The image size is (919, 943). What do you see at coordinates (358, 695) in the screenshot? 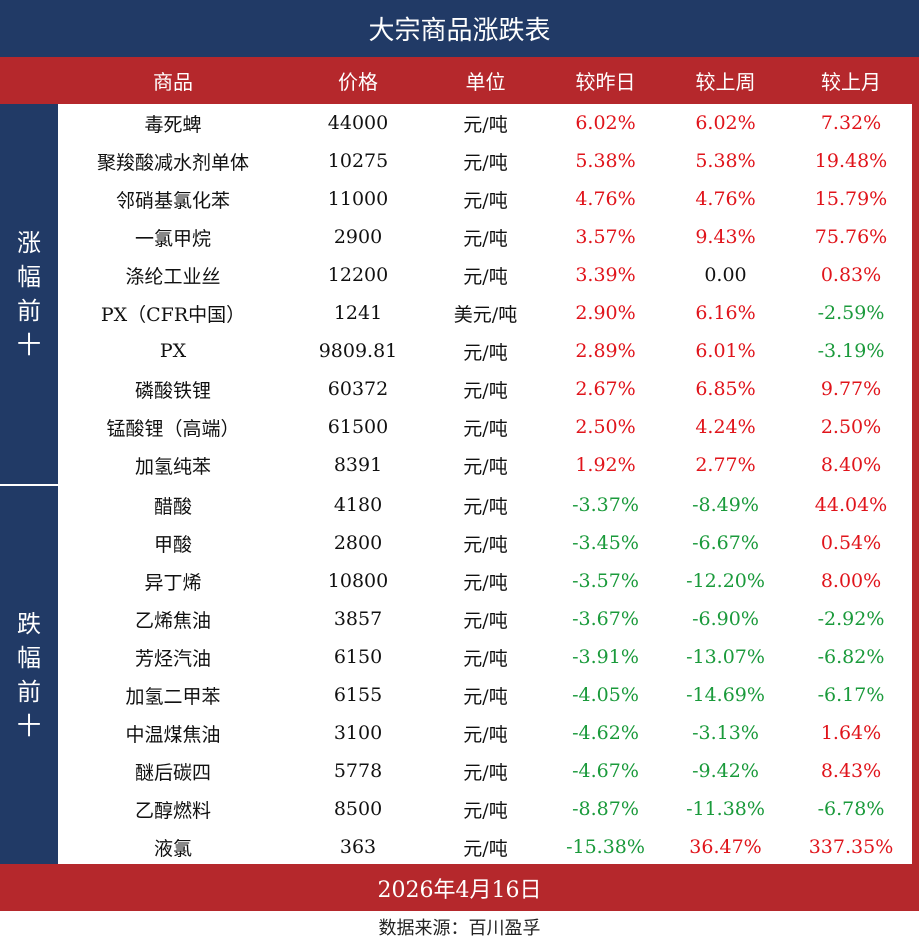
I see `price-value: 6155` at bounding box center [358, 695].